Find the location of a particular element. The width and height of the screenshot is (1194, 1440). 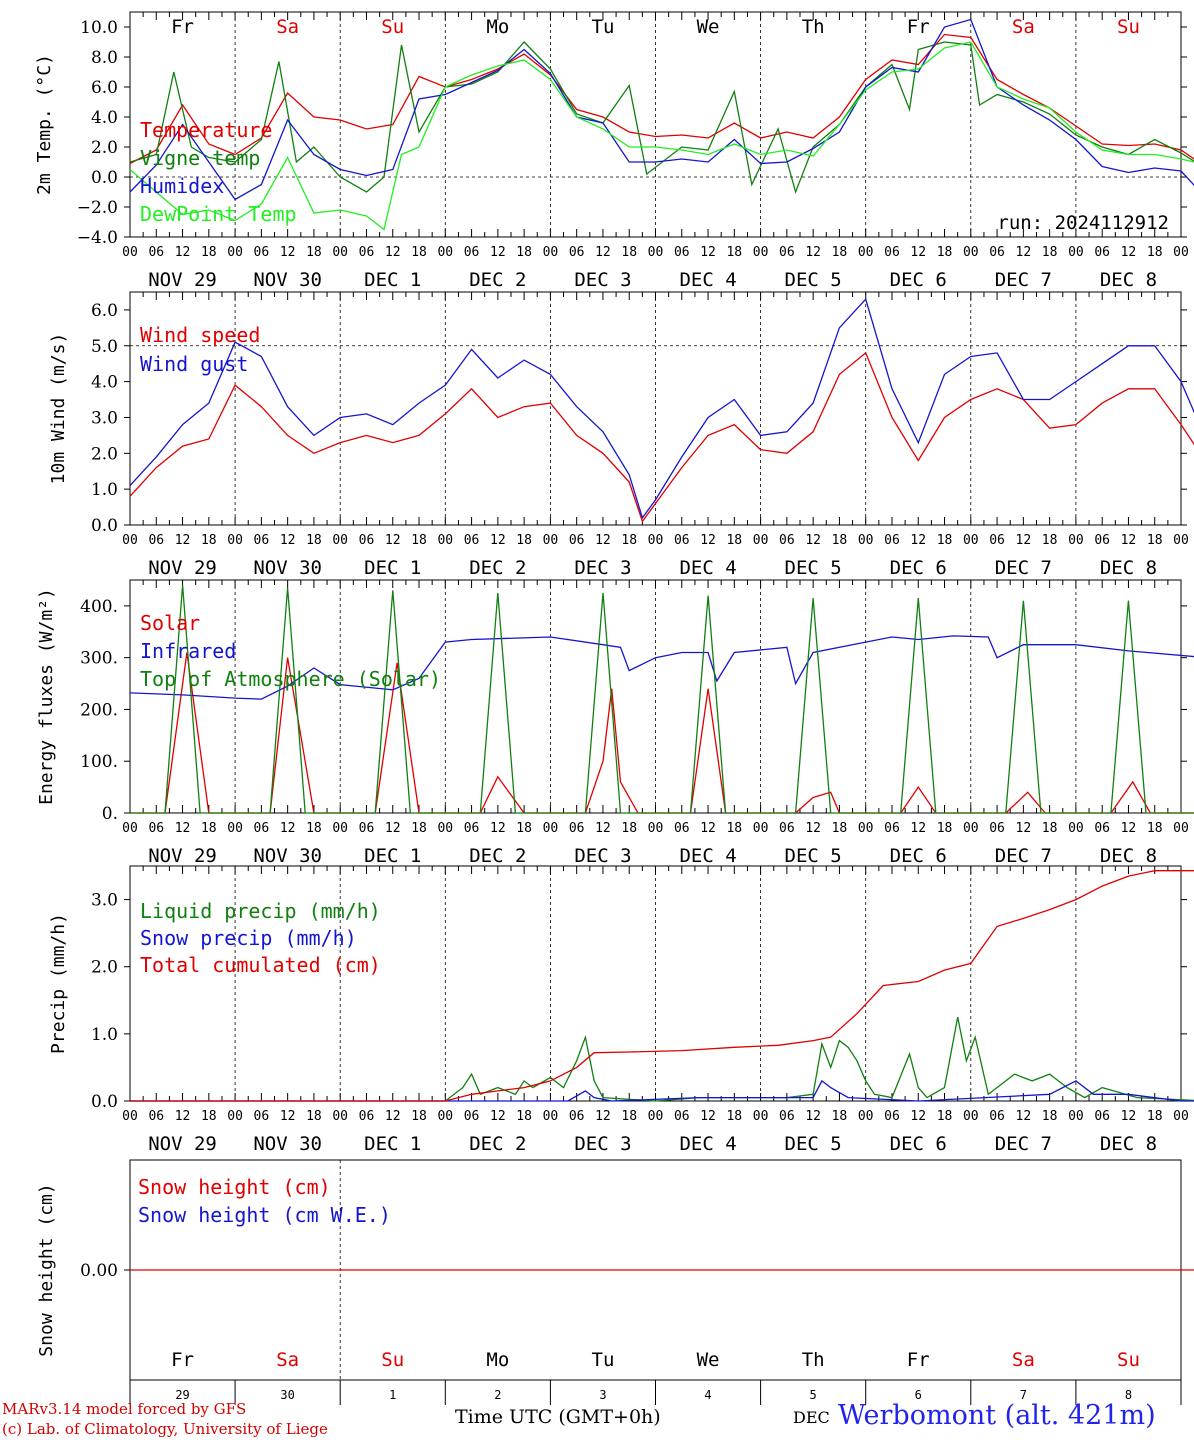

day-name: Tu is located at coordinates (603, 27).